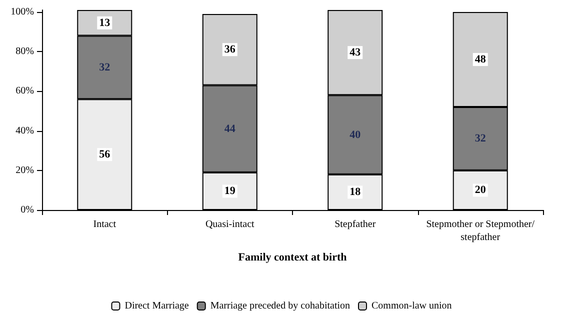 The height and width of the screenshot is (320, 563). What do you see at coordinates (356, 134) in the screenshot?
I see `data-label: 40` at bounding box center [356, 134].